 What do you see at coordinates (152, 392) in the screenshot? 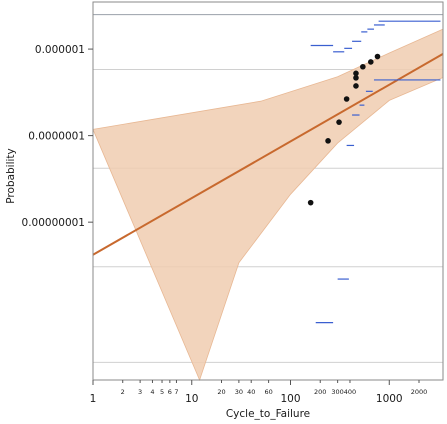
I see `x-tick-label-3: 4` at bounding box center [152, 392].